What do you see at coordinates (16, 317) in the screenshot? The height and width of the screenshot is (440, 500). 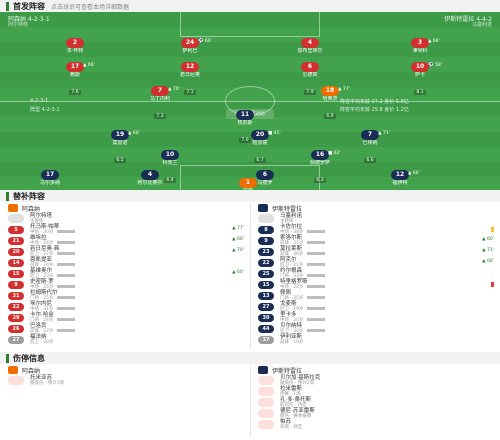 I see `sub-number: 29` at bounding box center [16, 317].